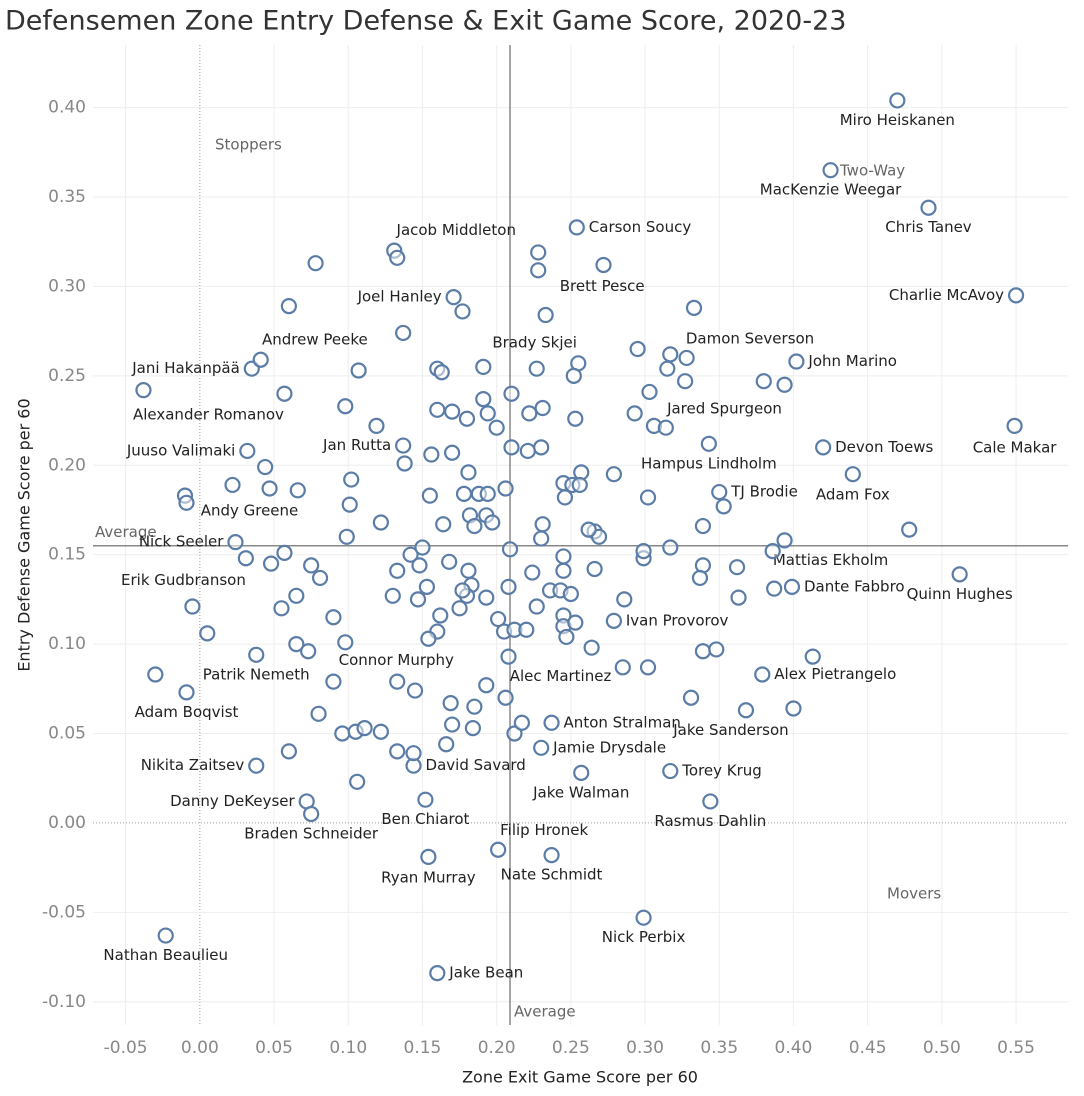 The width and height of the screenshot is (1084, 1096). I want to click on point-label: Braden Schneider, so click(311, 833).